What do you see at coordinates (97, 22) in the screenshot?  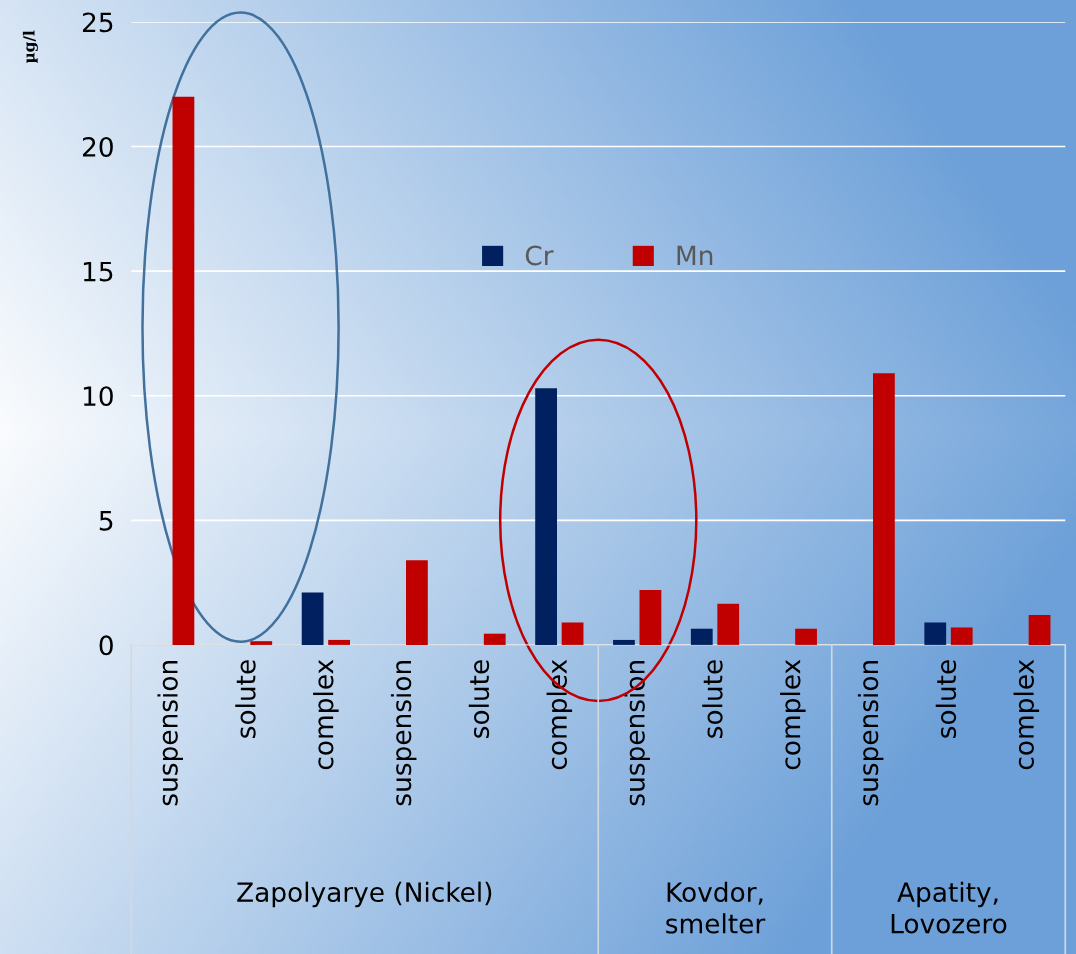 I see `y-tick-label: 25` at bounding box center [97, 22].